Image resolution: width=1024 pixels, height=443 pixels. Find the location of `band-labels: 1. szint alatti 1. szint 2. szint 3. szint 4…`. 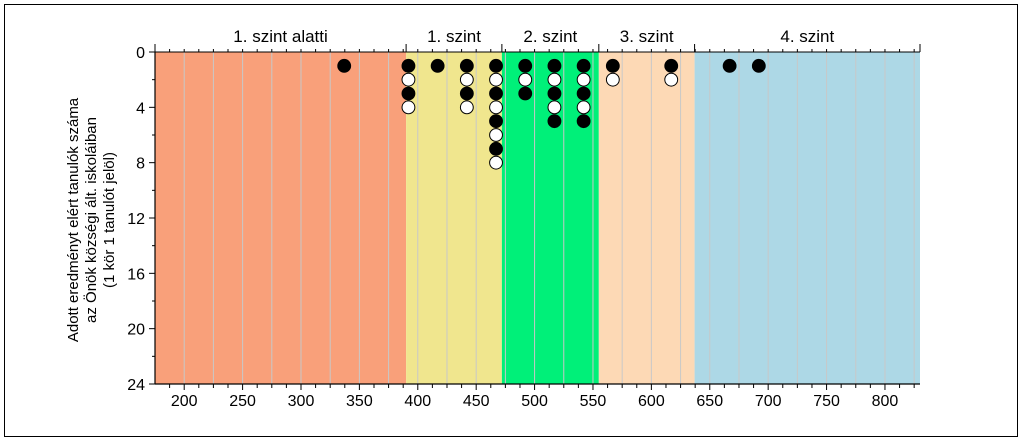

band-labels: 1. szint alatti 1. szint 2. szint 3. szint 4… is located at coordinates (533, 36).